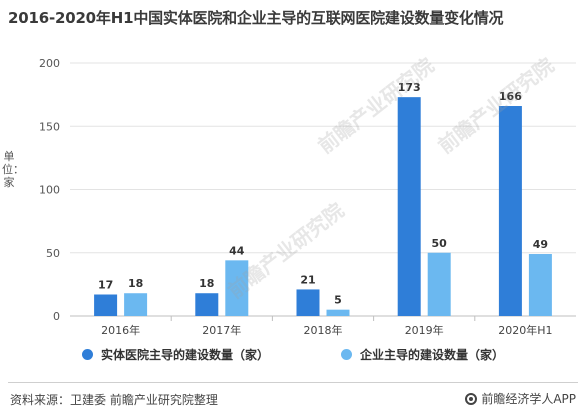  Describe the element at coordinates (53, 253) in the screenshot. I see `y-tick-label: 50` at that location.